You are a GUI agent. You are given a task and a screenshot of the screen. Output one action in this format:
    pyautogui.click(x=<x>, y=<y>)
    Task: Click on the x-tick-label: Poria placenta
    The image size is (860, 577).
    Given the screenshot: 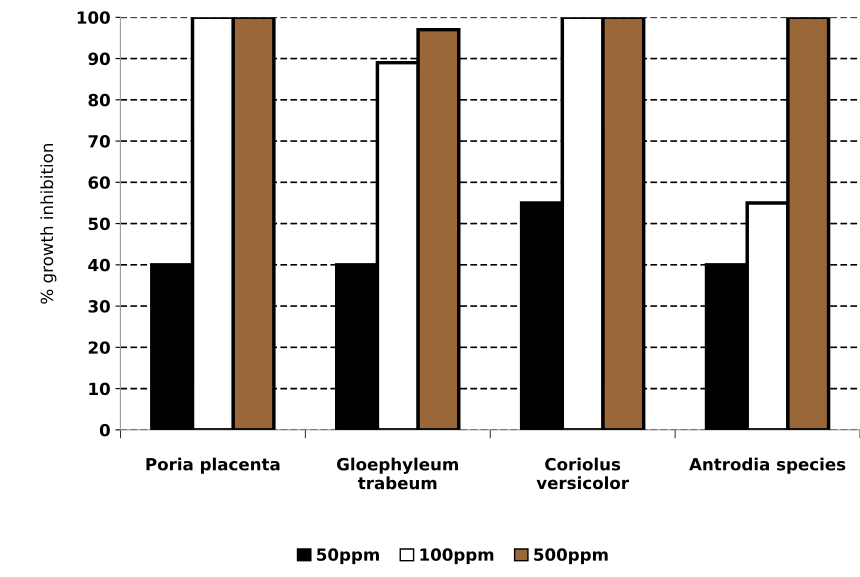 What is the action you would take?
    pyautogui.click(x=213, y=466)
    